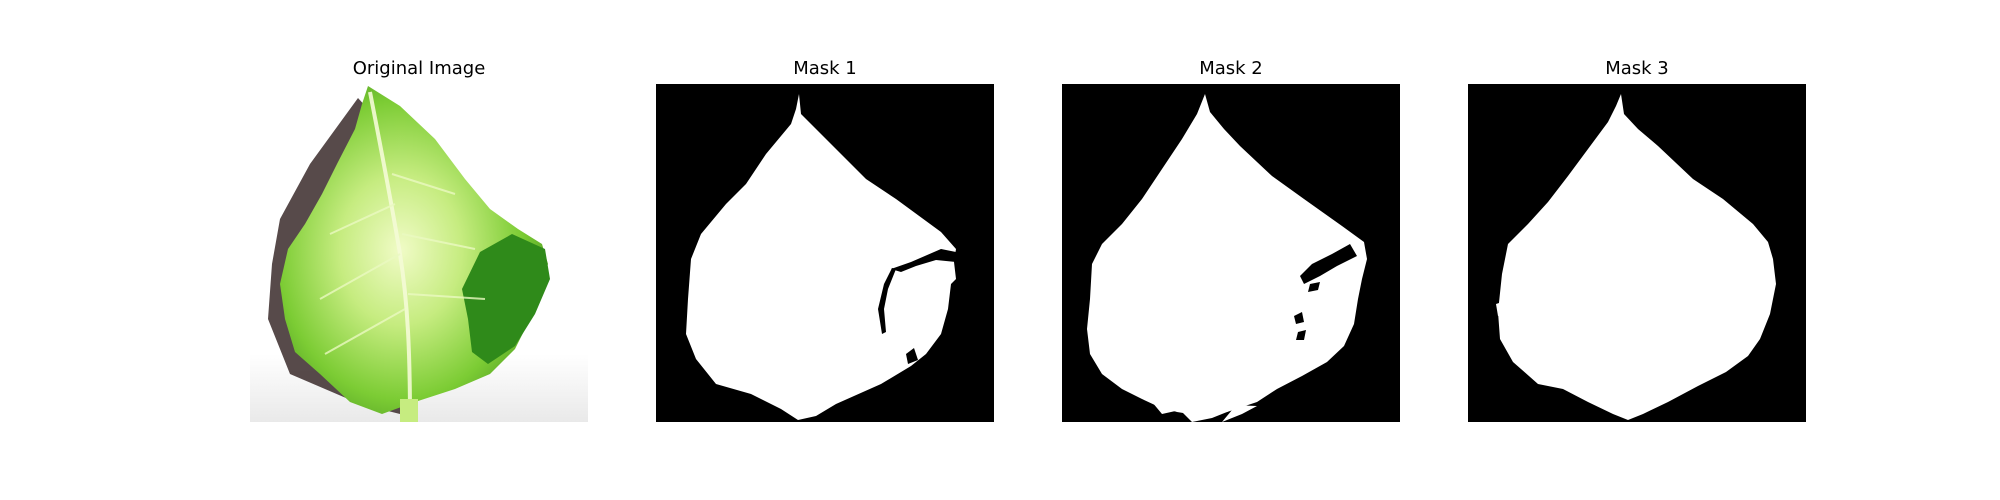 The height and width of the screenshot is (500, 2000). I want to click on leaf-photo, so click(419, 253).